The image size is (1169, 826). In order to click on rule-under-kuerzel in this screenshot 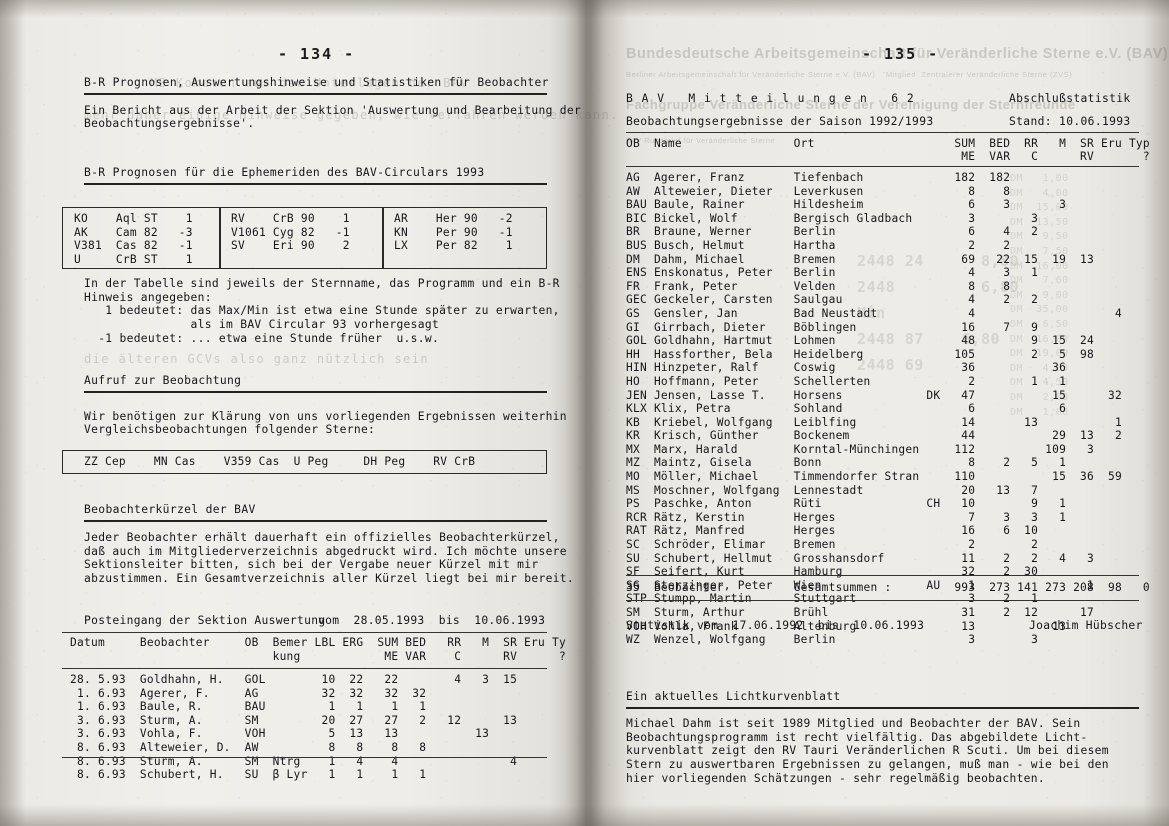, I will do `click(315, 521)`.